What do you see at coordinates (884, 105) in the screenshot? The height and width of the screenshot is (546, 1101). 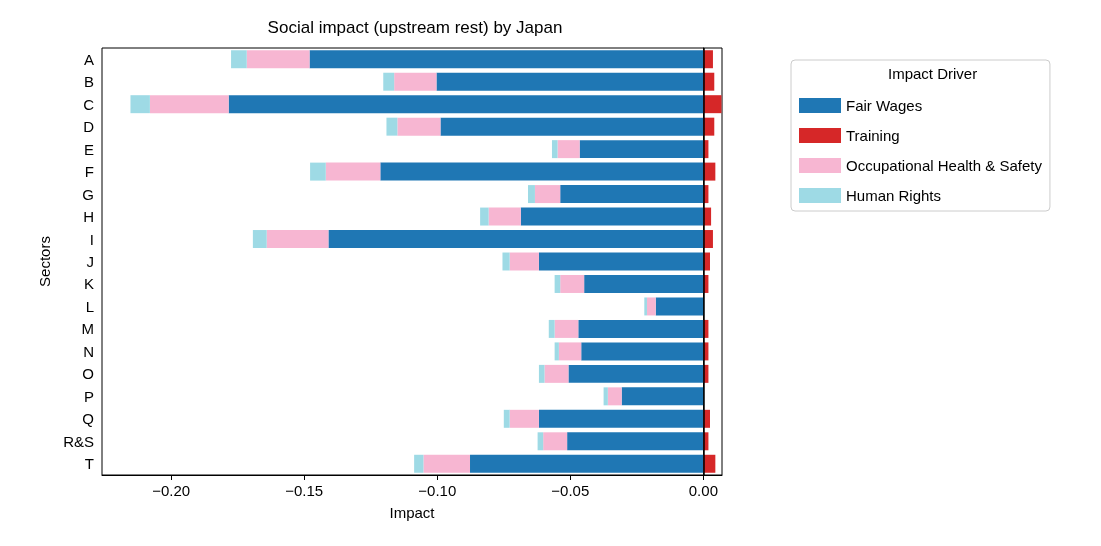 I see `legend-label: Fair Wages` at bounding box center [884, 105].